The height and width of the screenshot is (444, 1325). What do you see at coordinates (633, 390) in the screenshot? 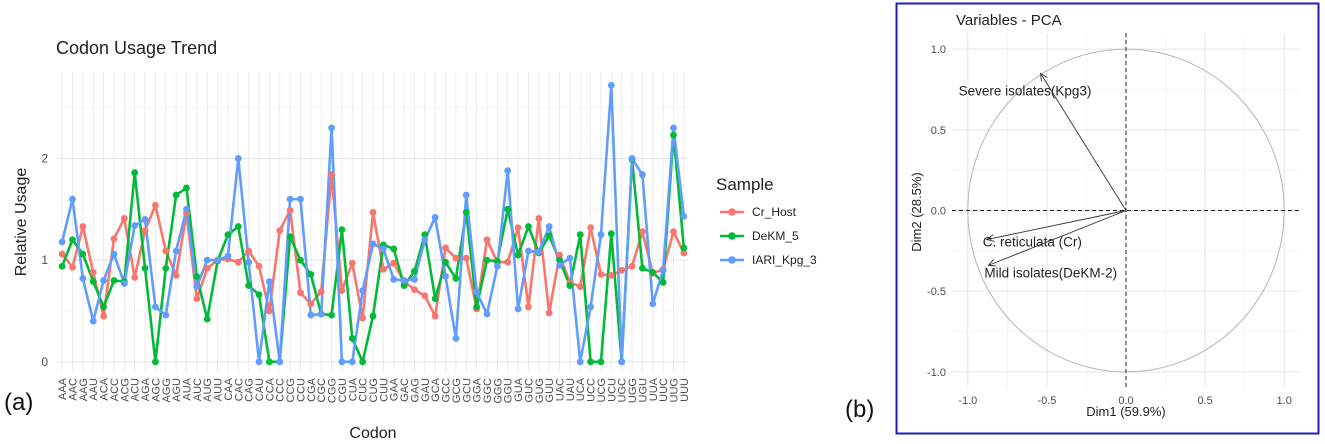
I see `x-tick-label: UGG` at bounding box center [633, 390].